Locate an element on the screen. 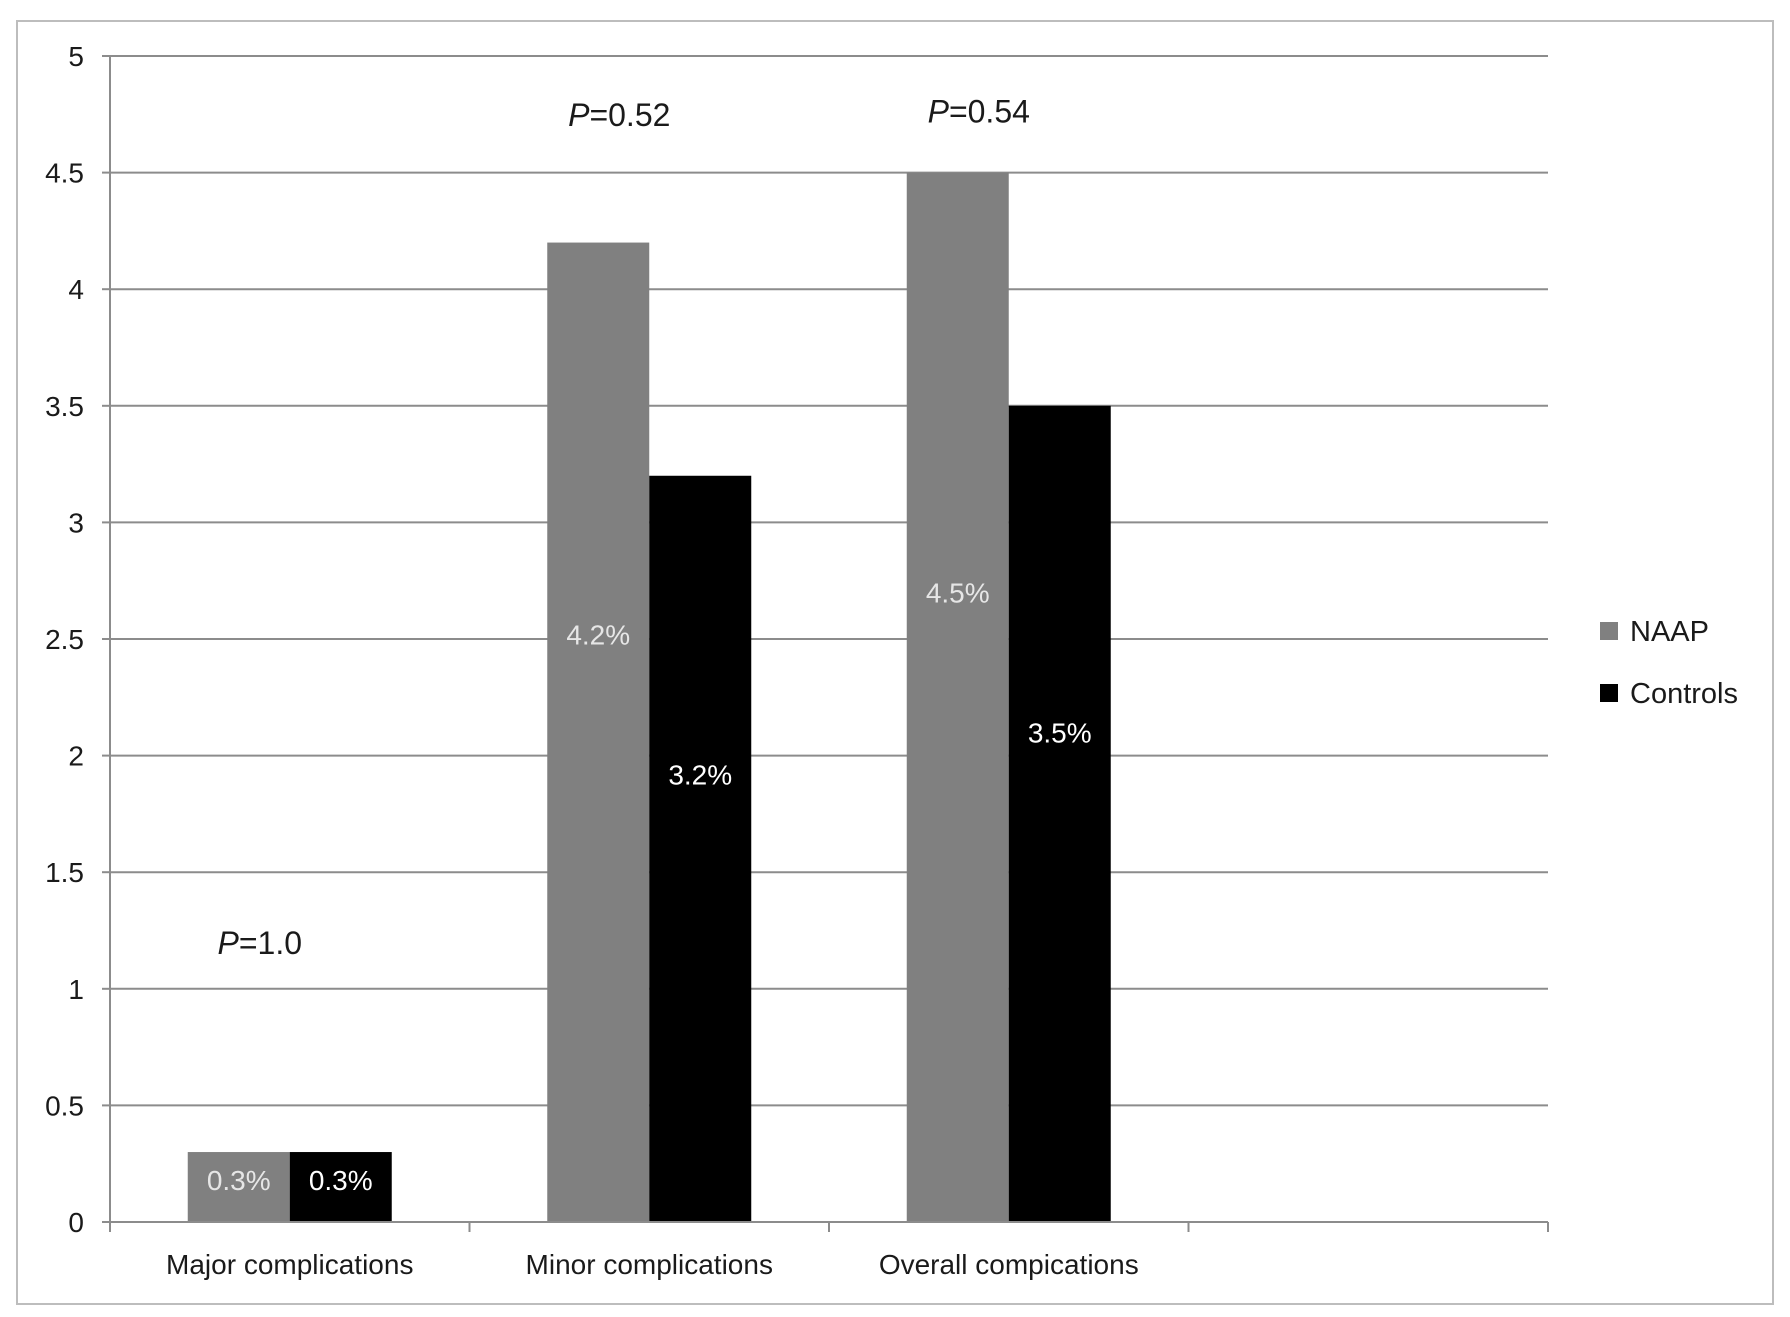  y-tick-label: 3 is located at coordinates (76, 522).